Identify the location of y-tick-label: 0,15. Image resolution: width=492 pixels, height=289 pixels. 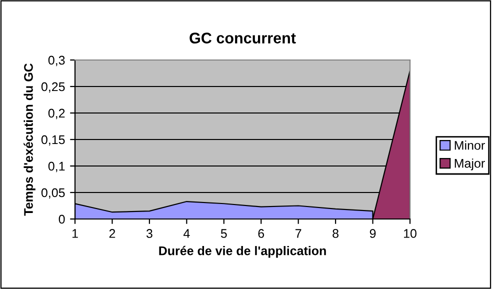
(53, 140).